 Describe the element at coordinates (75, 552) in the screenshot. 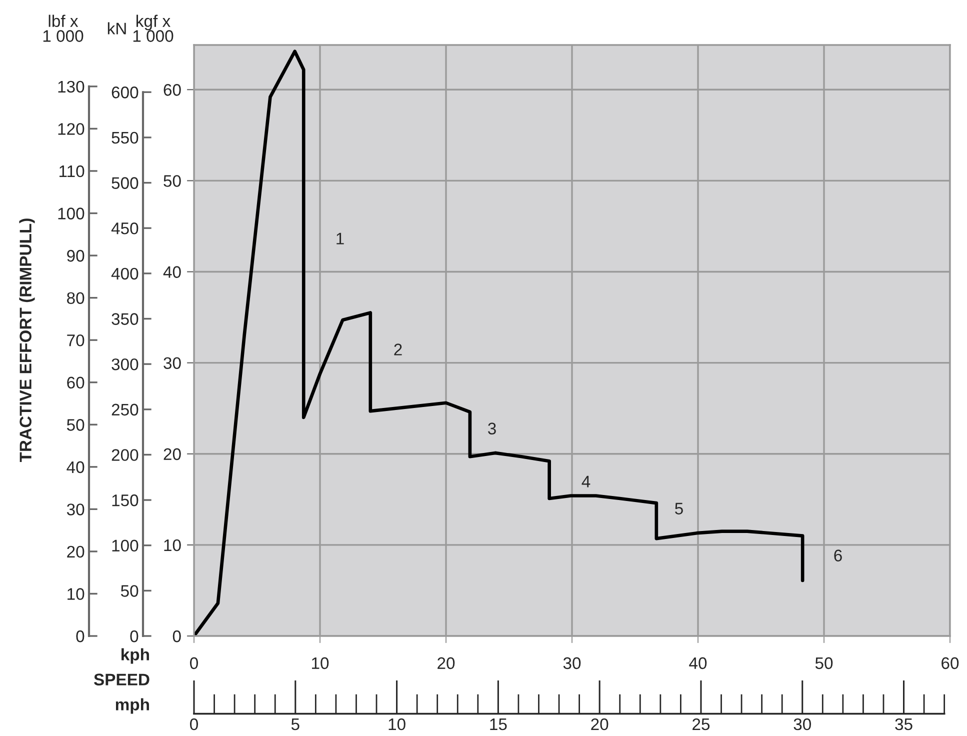

I see `y3-tick-label: 20` at that location.